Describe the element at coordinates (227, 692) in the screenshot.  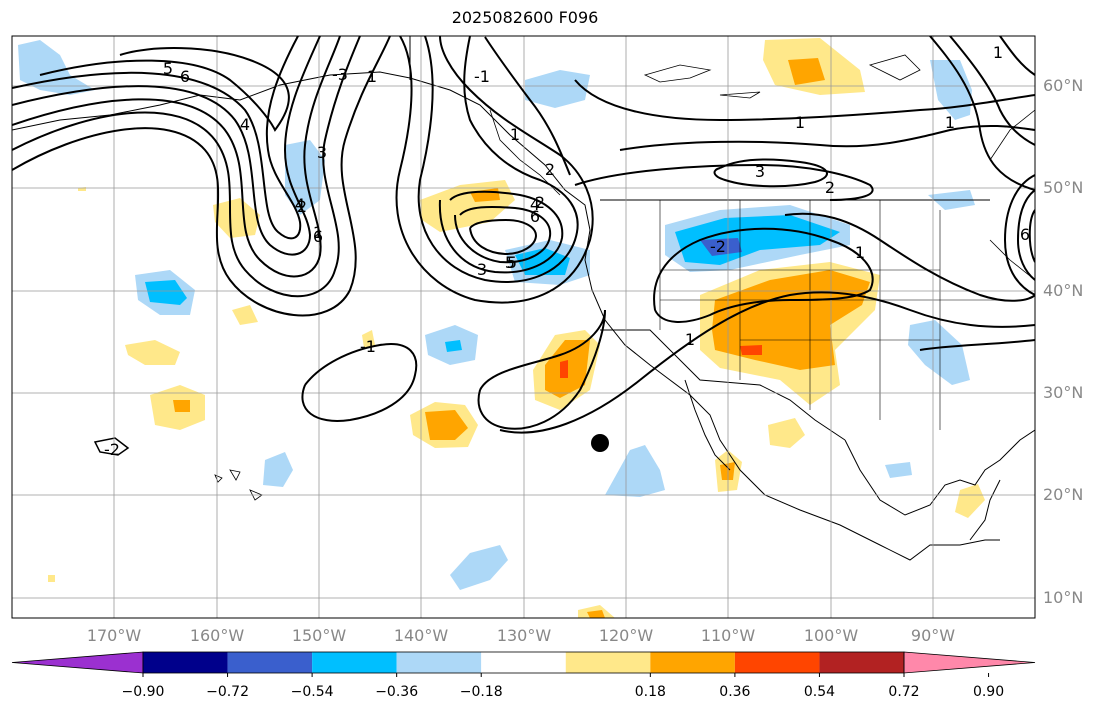
I see `colorbar-tick-label: −0.72` at that location.